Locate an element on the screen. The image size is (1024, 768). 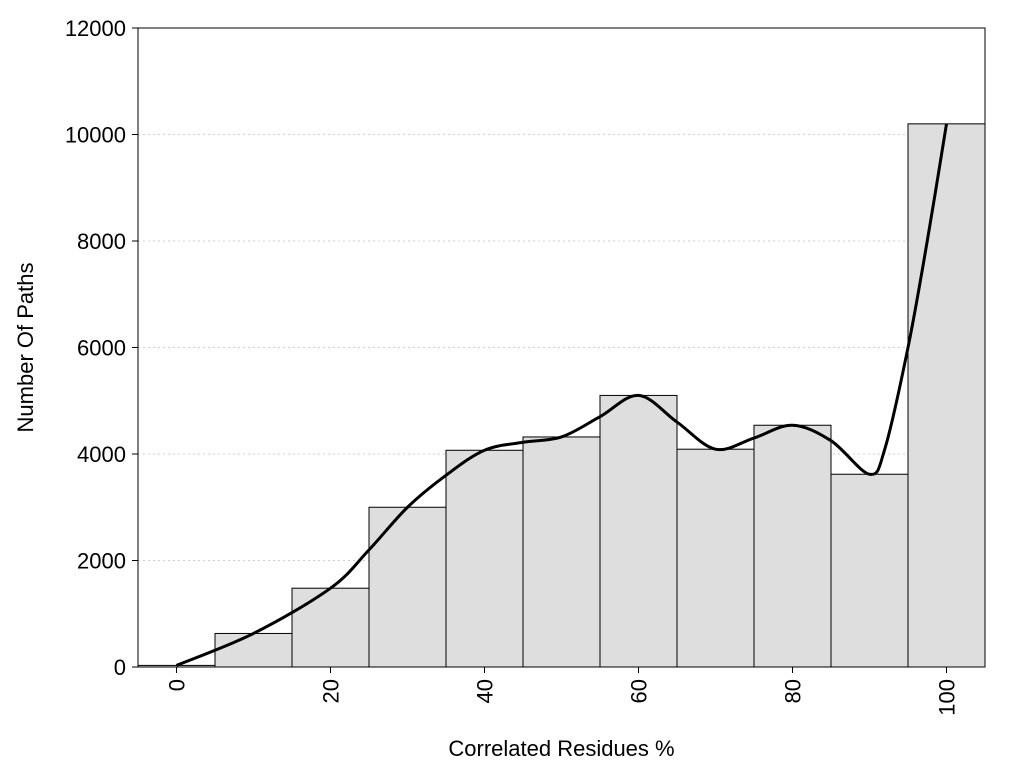
x-axis-label: Correlated Residues % is located at coordinates (561, 748).